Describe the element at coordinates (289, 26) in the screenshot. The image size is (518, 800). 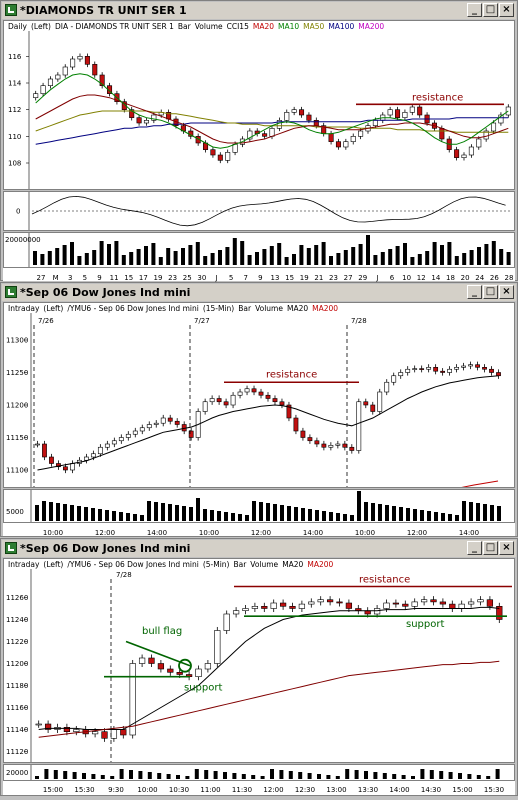
I see `header-ma10: MA10` at that location.